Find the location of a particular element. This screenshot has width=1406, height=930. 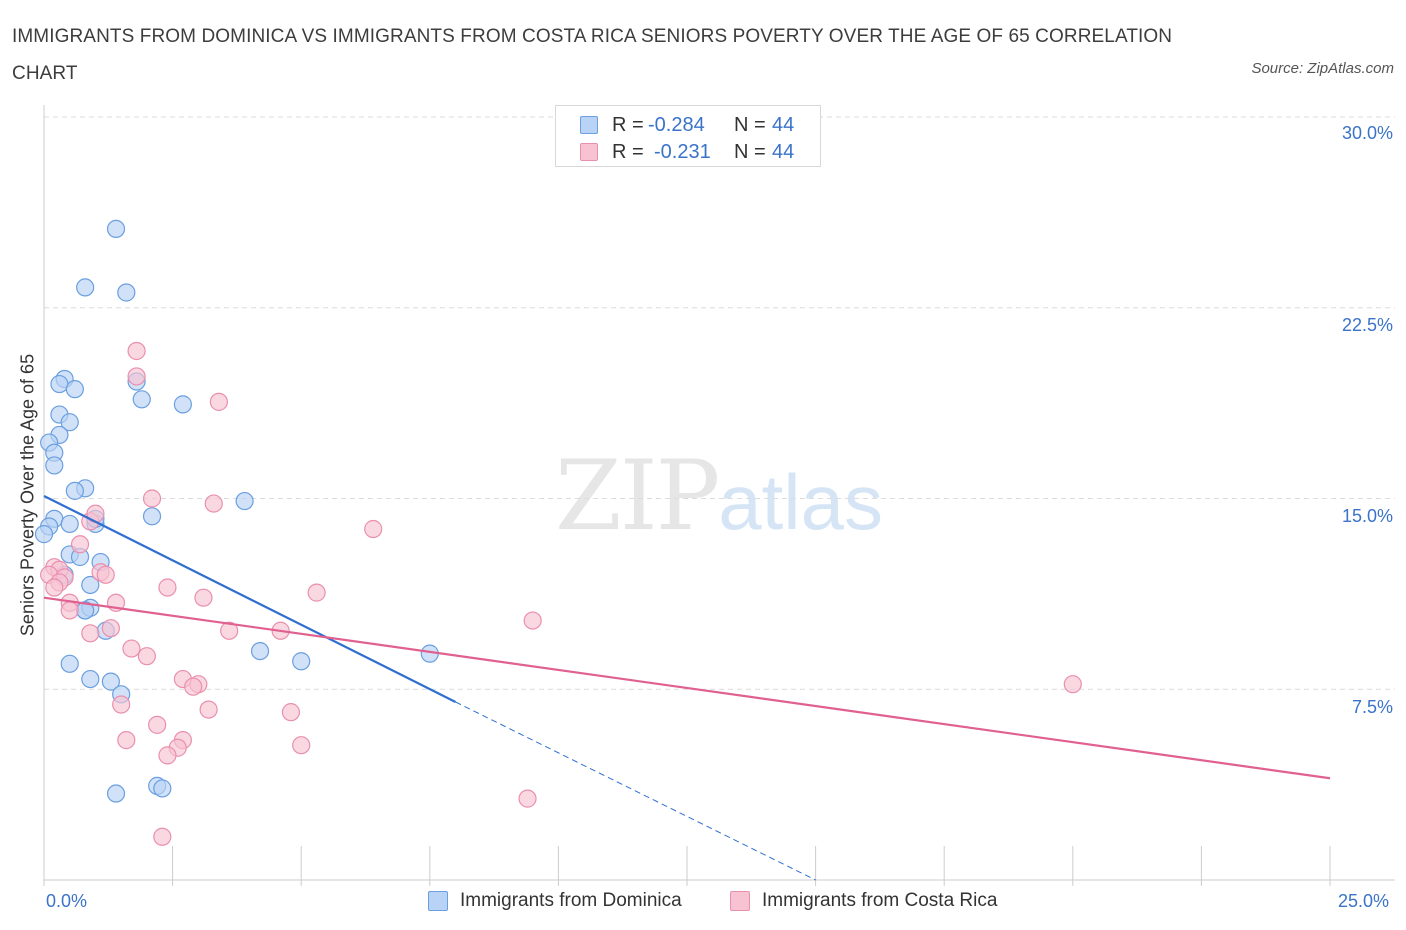

y-tick-label: 30.0% is located at coordinates (1367, 133).